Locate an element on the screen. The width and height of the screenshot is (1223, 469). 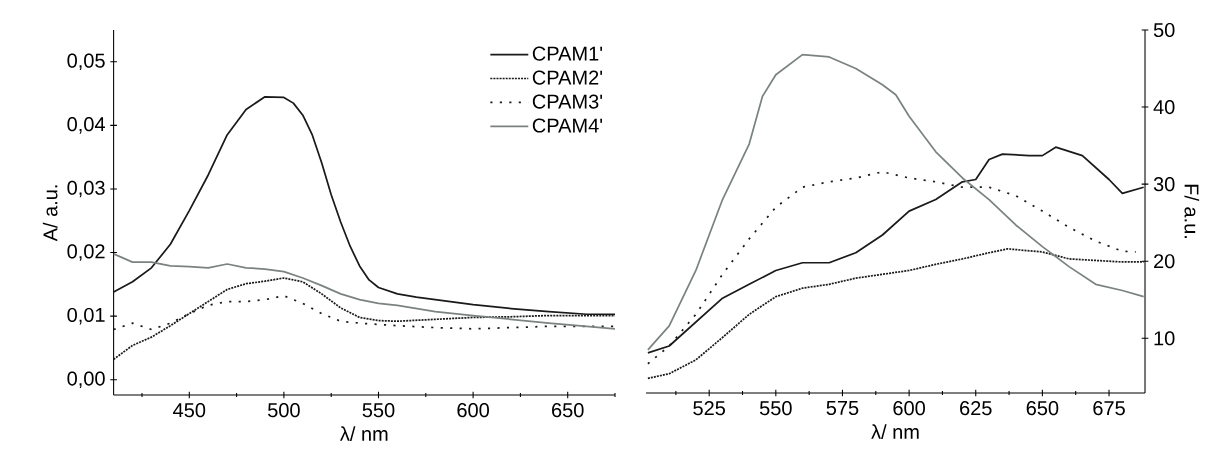
x-tick-label: 500 is located at coordinates (284, 410).